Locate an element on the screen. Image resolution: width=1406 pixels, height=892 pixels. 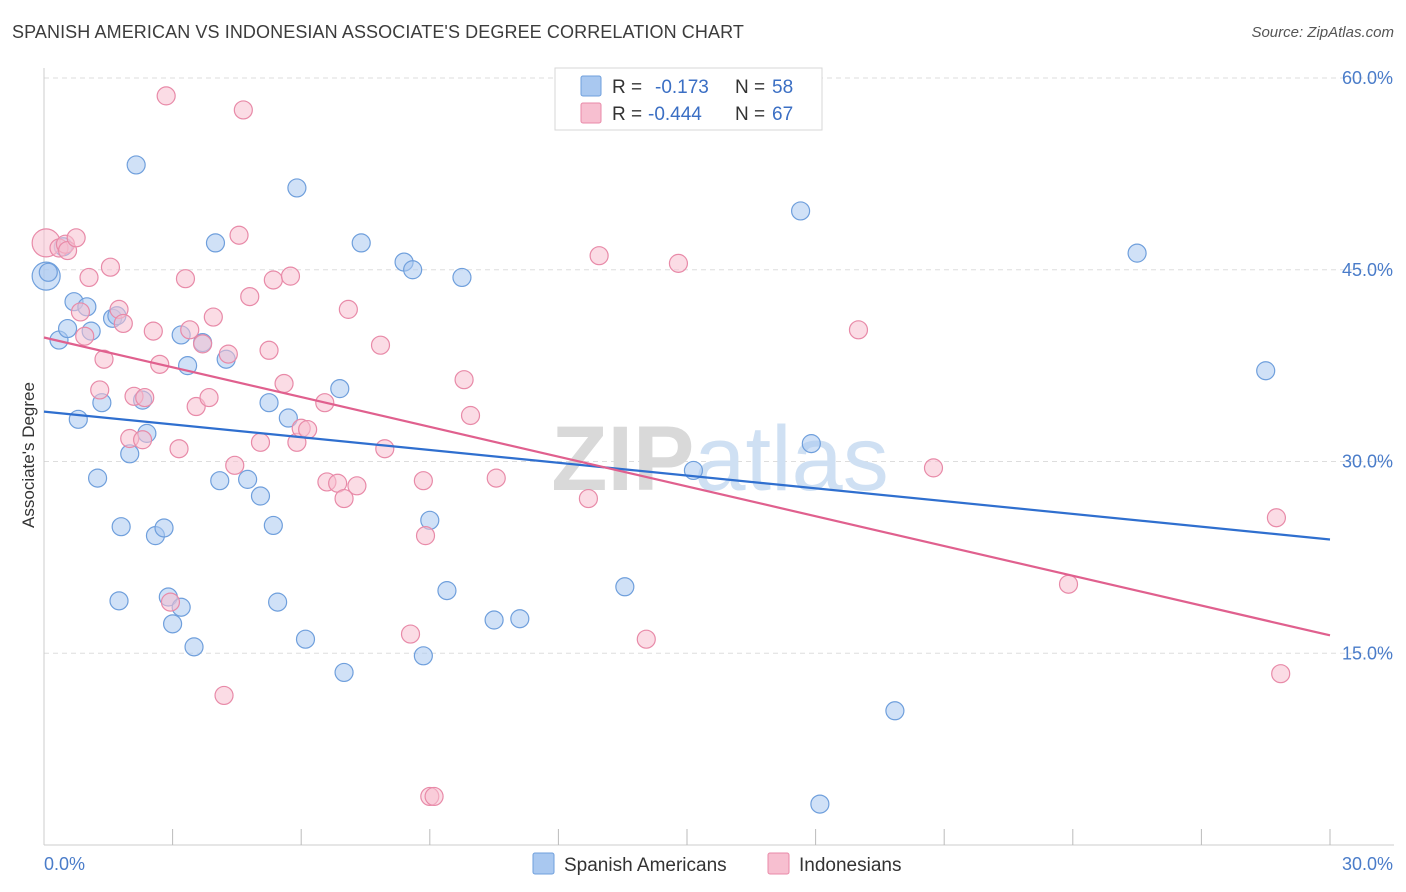
legend-label-indonesians: Indonesians is located at coordinates (850, 865).